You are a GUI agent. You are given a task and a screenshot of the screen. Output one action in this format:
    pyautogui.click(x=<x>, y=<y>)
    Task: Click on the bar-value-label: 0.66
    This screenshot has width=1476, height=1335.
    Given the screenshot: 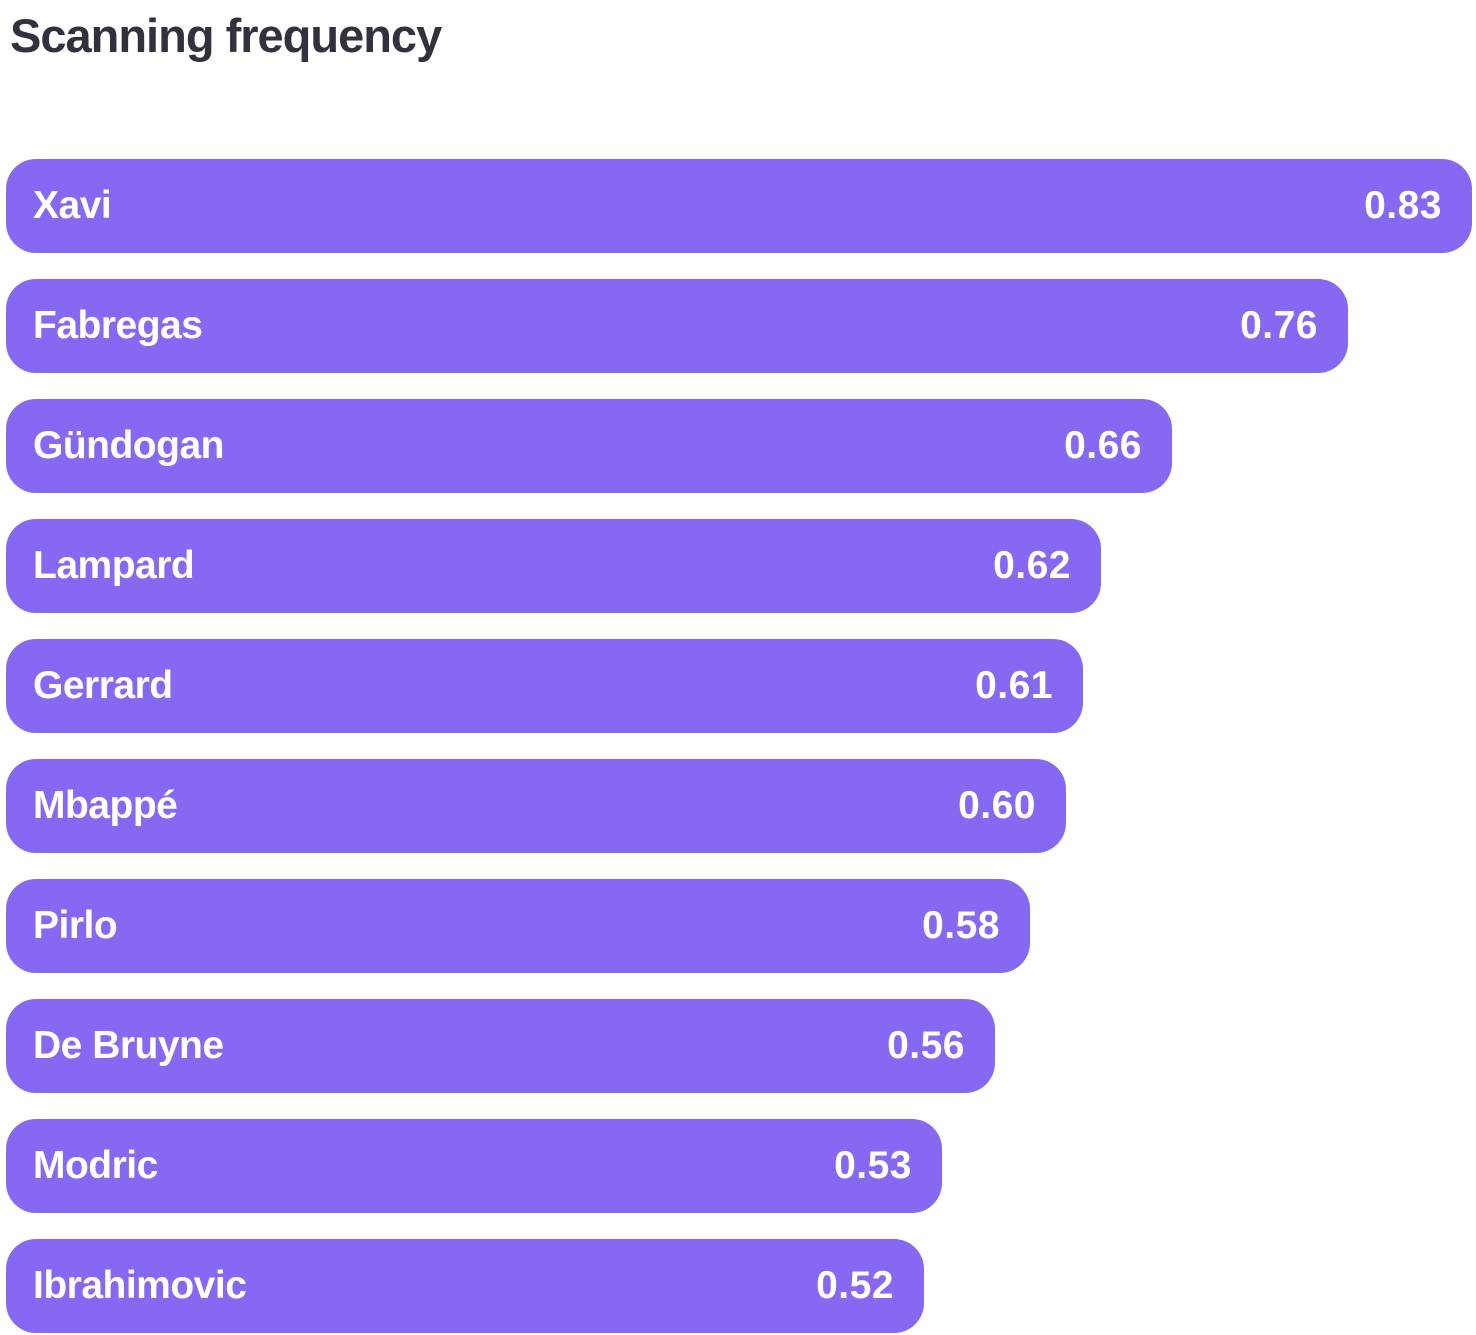 What is the action you would take?
    pyautogui.click(x=1103, y=446)
    